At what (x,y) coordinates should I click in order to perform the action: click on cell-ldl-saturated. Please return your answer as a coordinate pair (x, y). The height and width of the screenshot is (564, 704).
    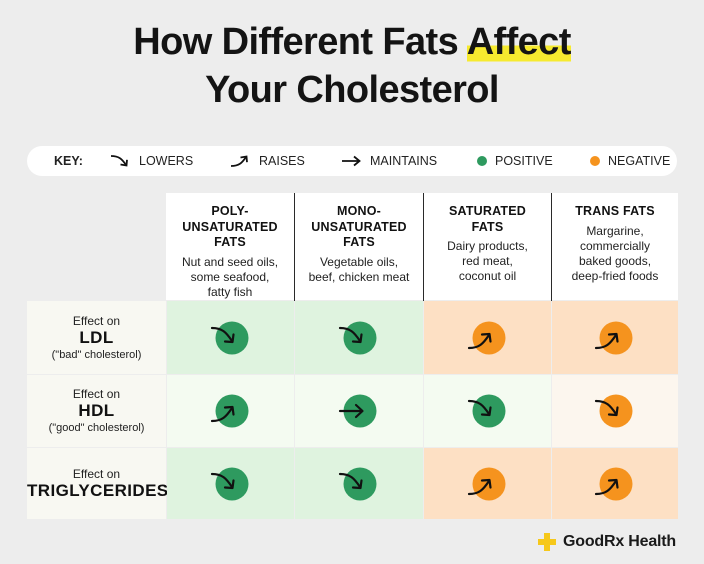
    Looking at the image, I should click on (487, 337).